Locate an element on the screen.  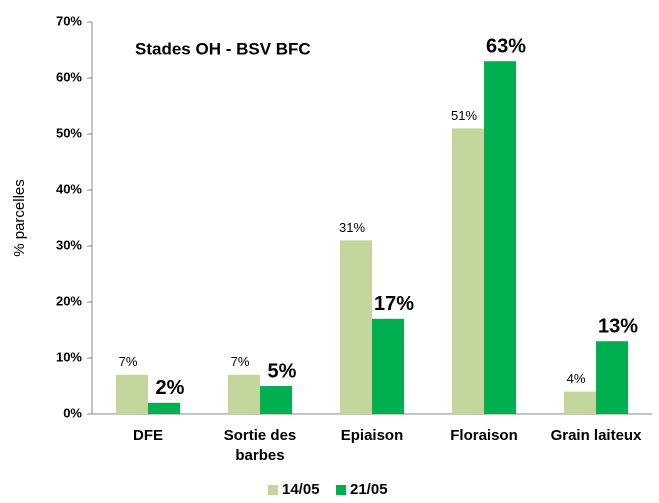
chart-title: Stades OH - BSV BFC is located at coordinates (223, 48).